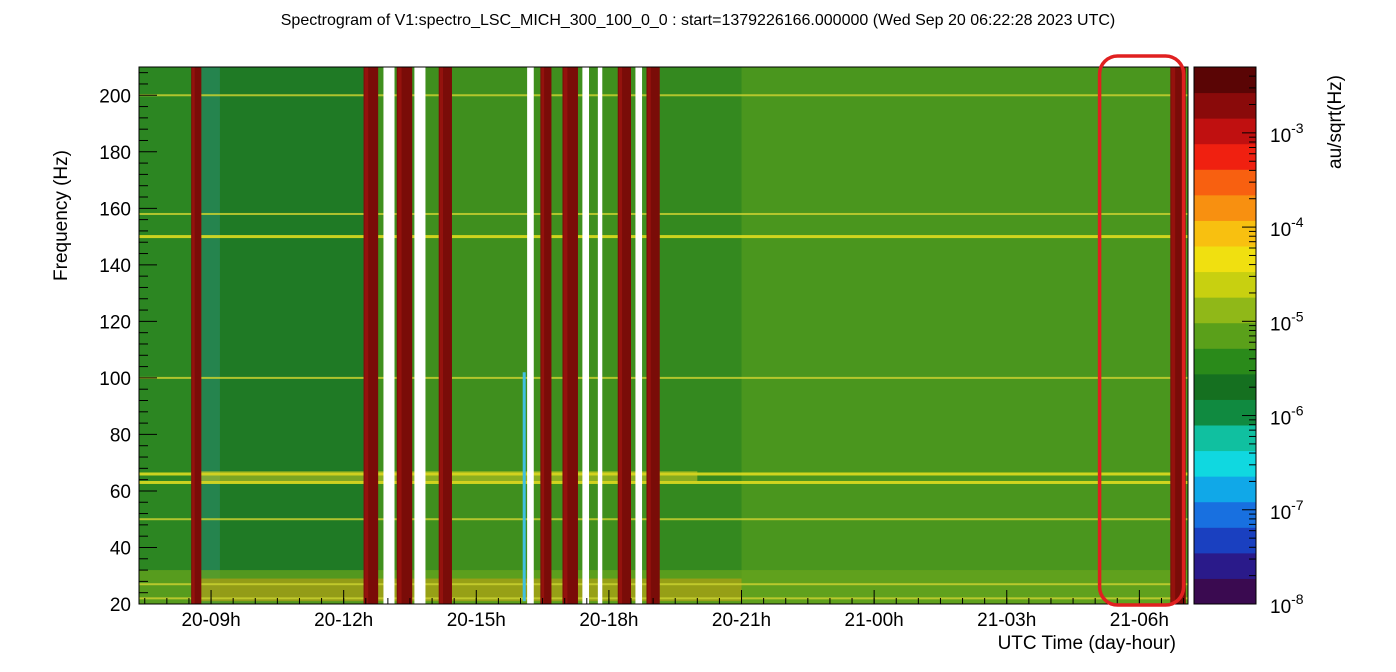 The width and height of the screenshot is (1396, 672). What do you see at coordinates (115, 322) in the screenshot?
I see `y-tick-label: 120` at bounding box center [115, 322].